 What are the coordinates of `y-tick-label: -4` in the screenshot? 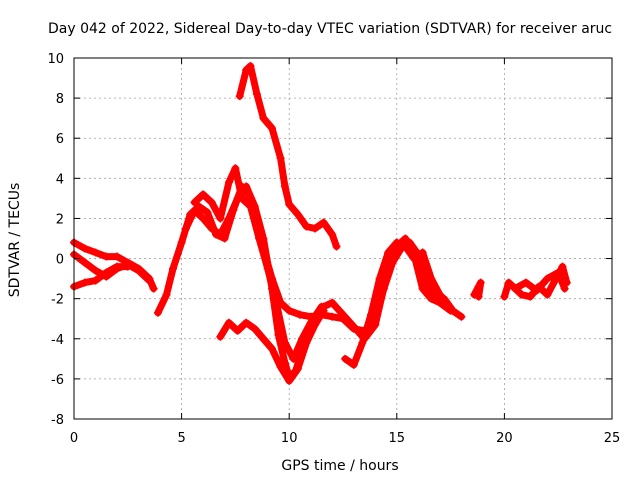 It's located at (57, 340).